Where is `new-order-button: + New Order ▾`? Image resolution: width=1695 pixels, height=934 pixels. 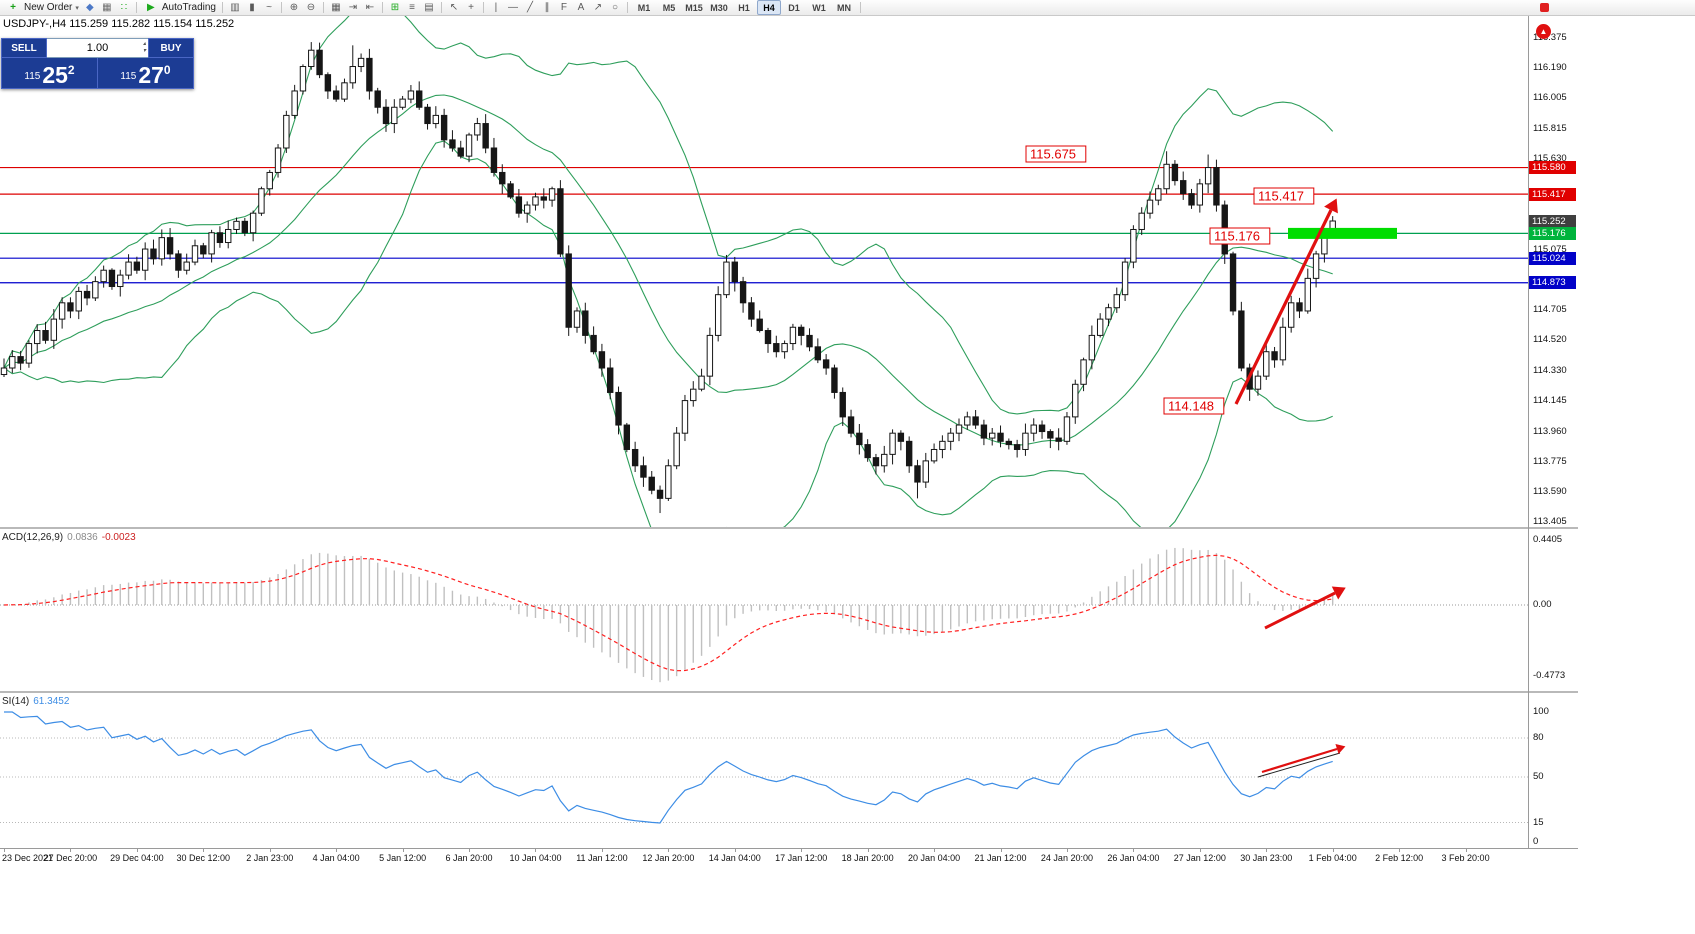
new-order-button: + New Order ▾ is located at coordinates (42, 7).